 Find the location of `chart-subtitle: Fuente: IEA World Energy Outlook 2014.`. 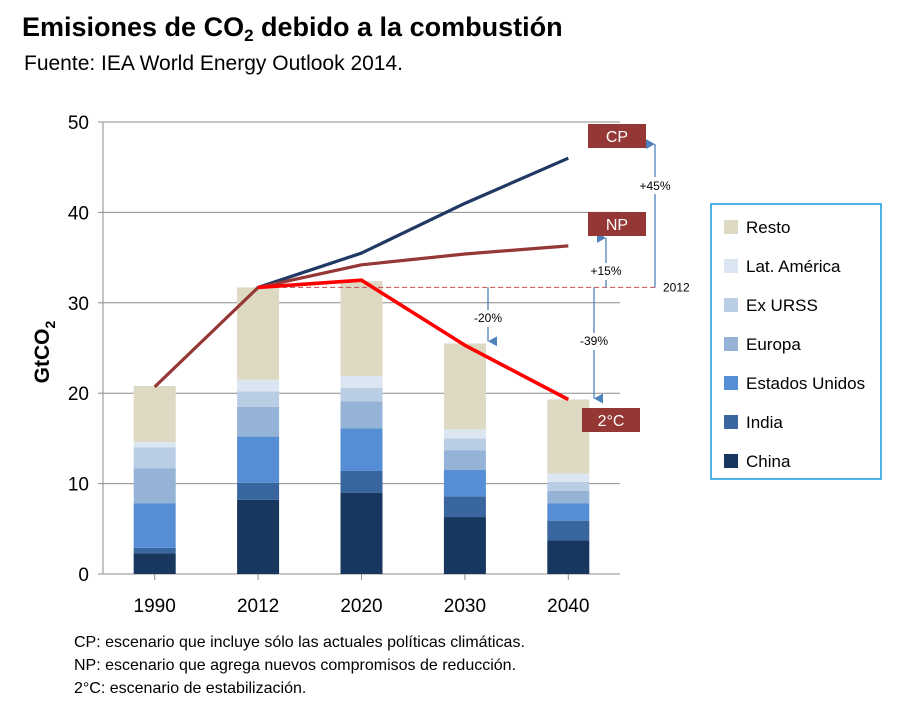

chart-subtitle: Fuente: IEA World Energy Outlook 2014. is located at coordinates (213, 63).